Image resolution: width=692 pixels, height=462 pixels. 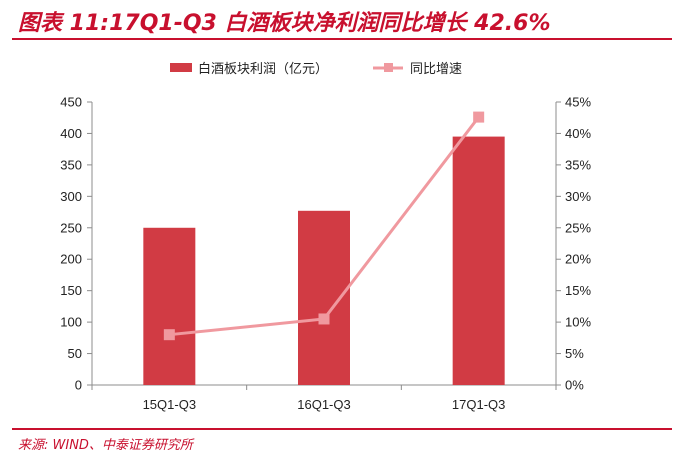 I want to click on x-tick-label: 17Q1-Q3, so click(x=478, y=404).